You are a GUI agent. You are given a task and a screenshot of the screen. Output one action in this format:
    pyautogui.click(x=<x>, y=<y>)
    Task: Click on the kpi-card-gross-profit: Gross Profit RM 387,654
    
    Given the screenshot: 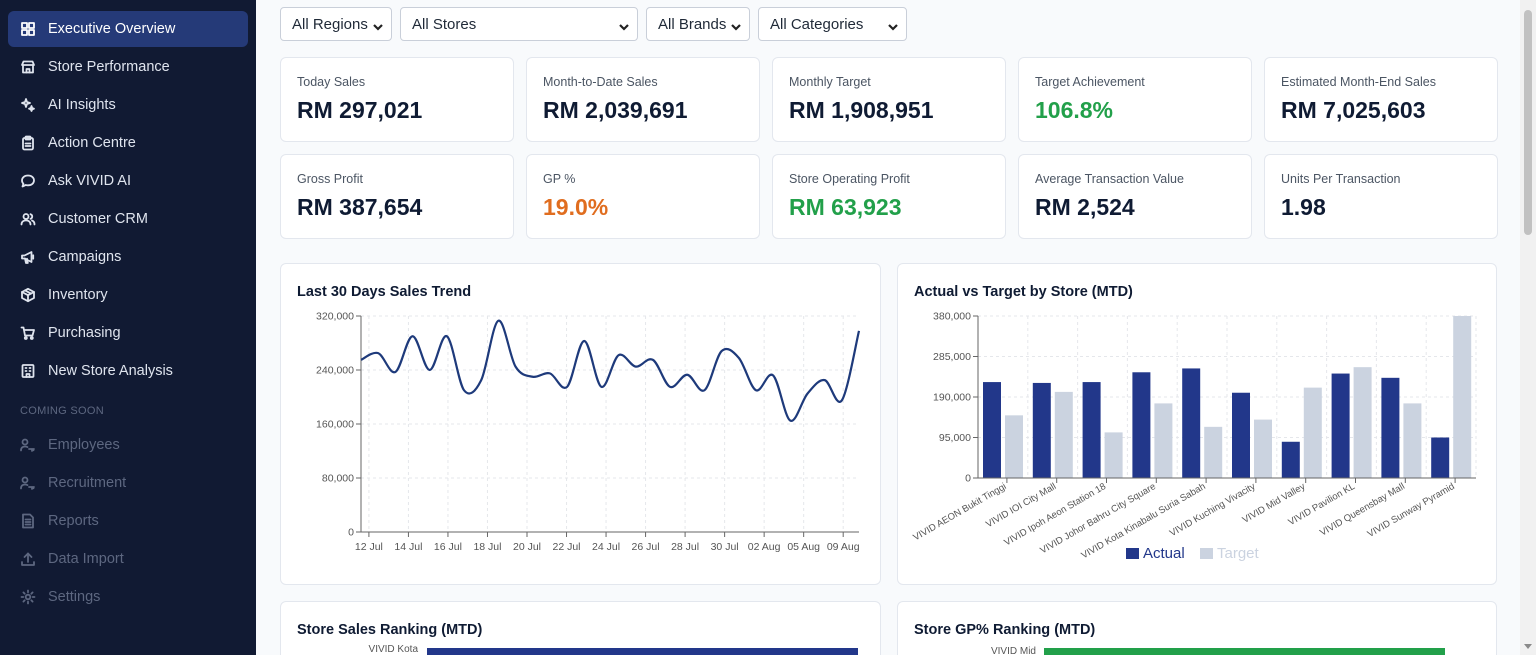 What is the action you would take?
    pyautogui.click(x=397, y=196)
    